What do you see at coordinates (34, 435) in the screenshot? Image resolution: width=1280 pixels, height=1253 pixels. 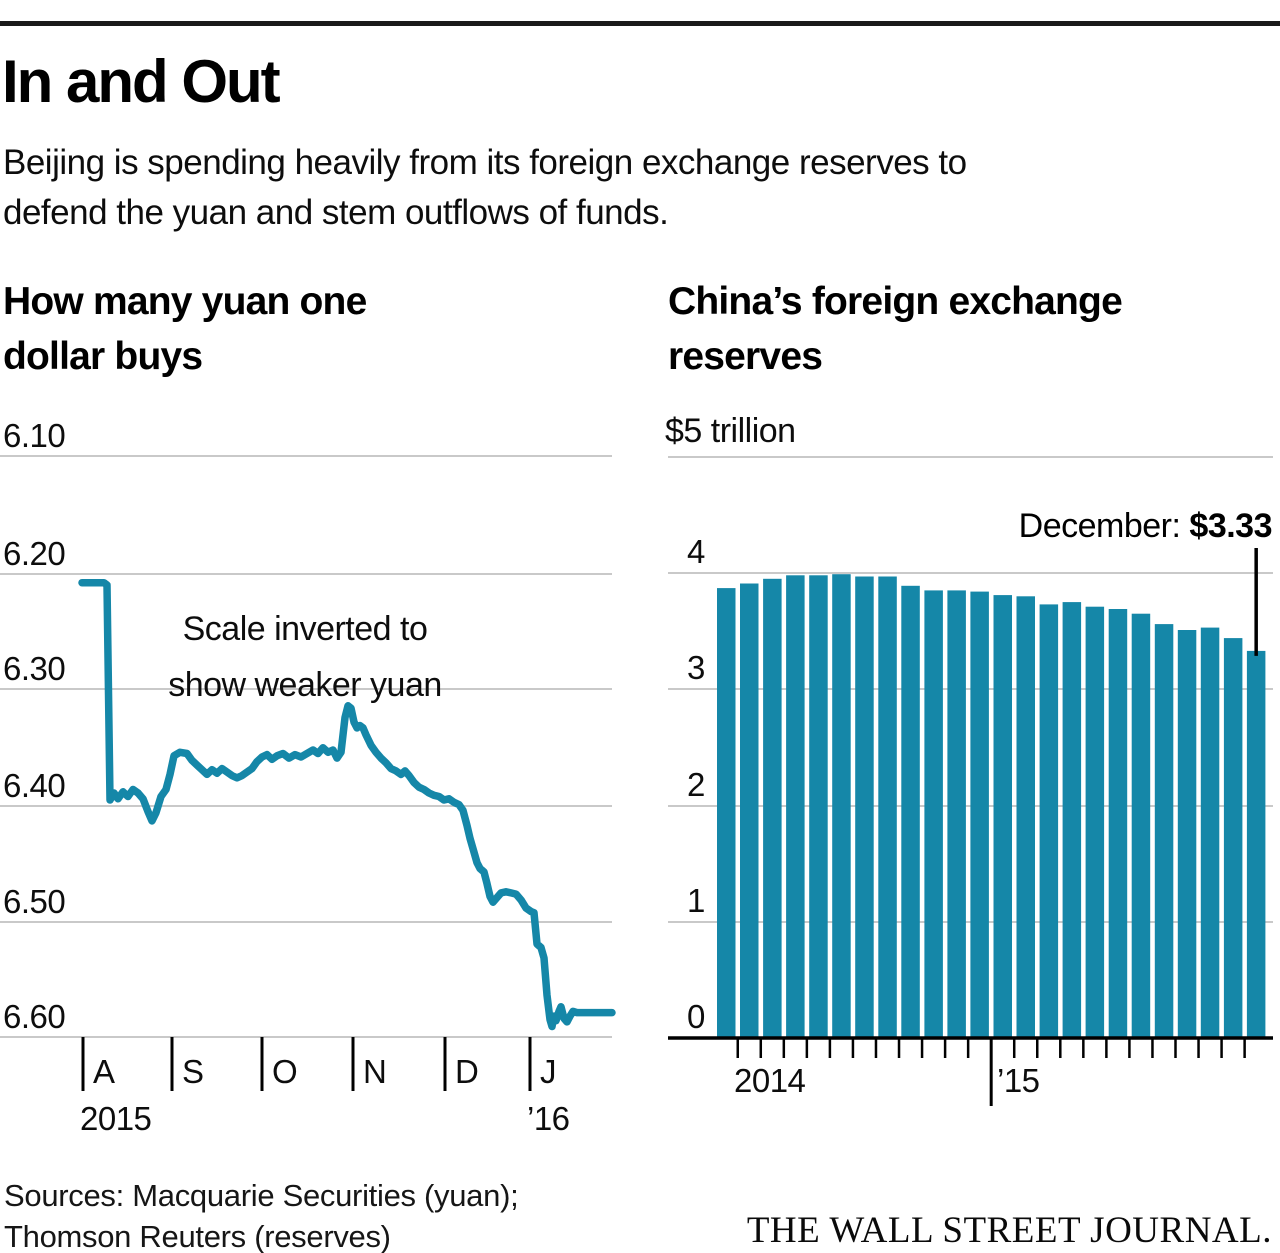 I see `left-y-tick-label: 6.10` at bounding box center [34, 435].